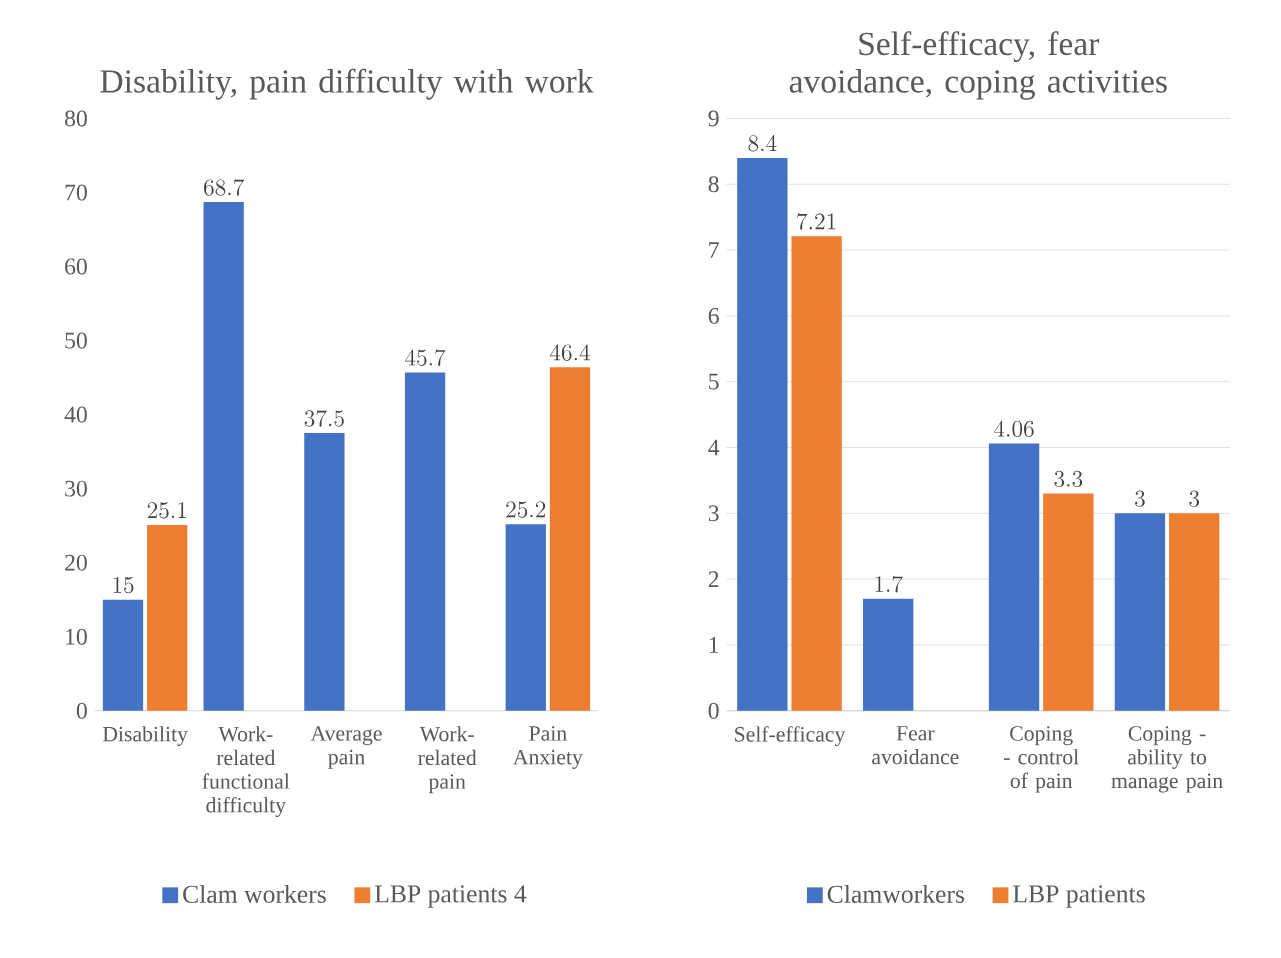 This screenshot has width=1281, height=958. Describe the element at coordinates (324, 418) in the screenshot. I see `data-label: 37.5` at that location.